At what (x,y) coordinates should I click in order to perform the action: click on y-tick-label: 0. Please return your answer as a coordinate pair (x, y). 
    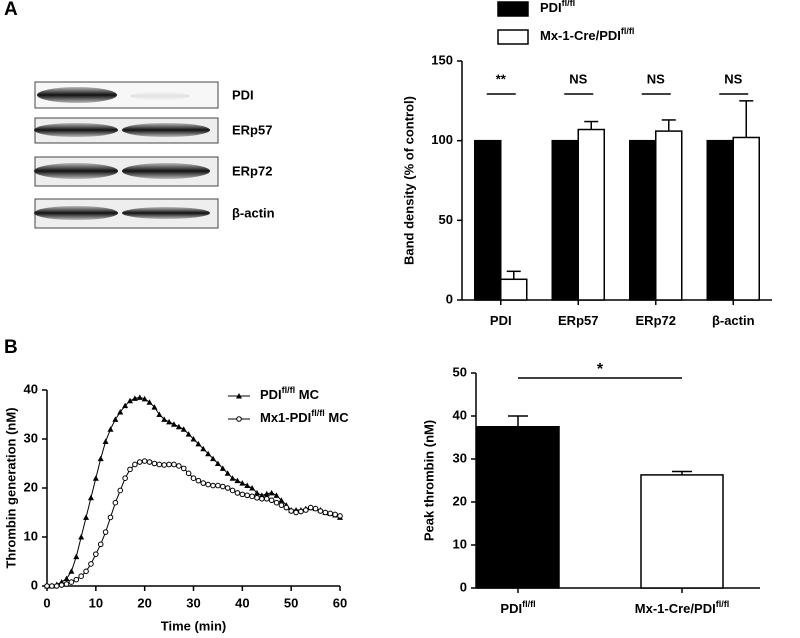
    Looking at the image, I should click on (463, 586).